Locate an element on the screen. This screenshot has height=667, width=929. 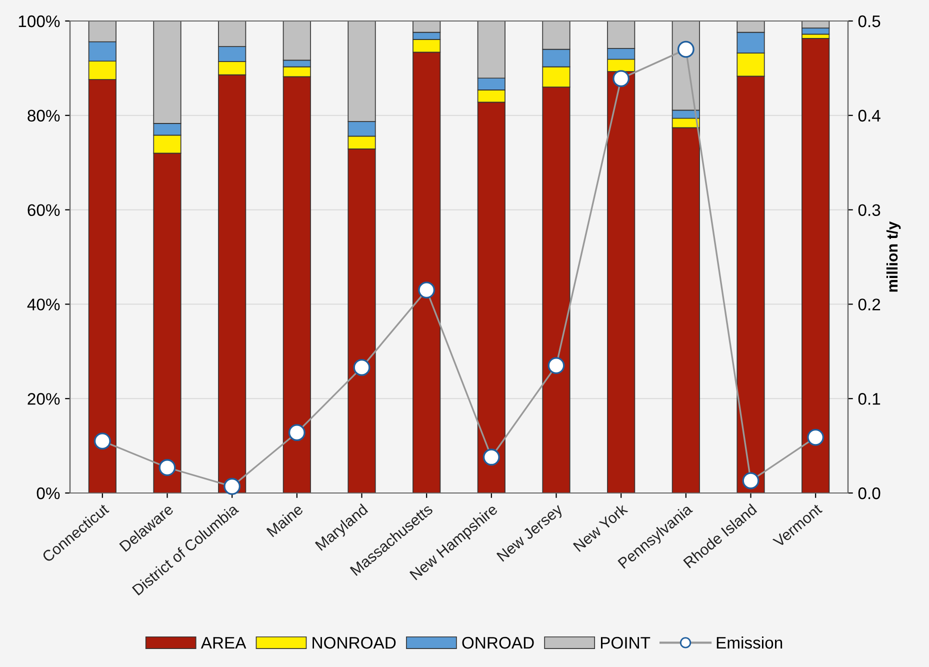
legend-label: NONROAD is located at coordinates (354, 642).